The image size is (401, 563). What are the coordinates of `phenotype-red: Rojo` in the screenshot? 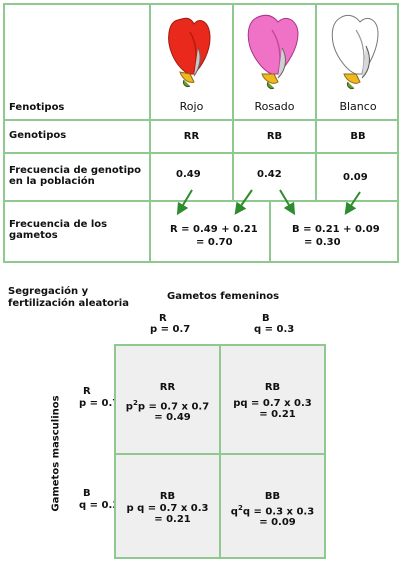 It's located at (191, 106).